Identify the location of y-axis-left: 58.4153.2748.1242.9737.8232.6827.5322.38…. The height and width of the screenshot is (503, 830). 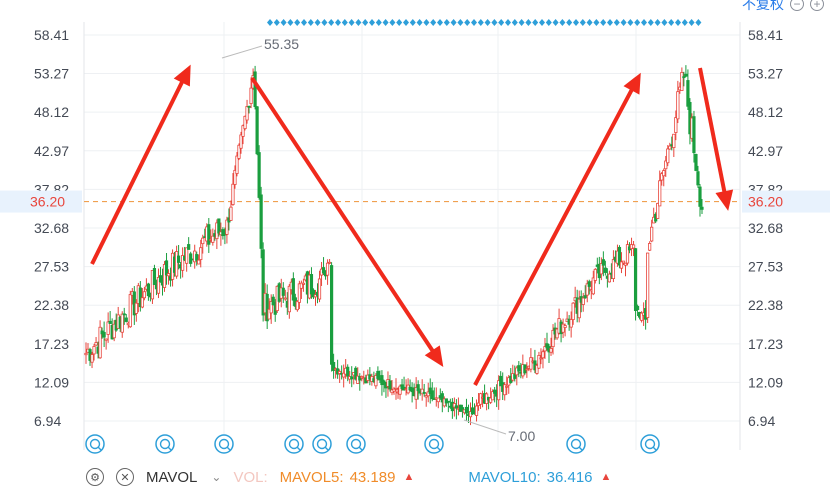
(51, 228).